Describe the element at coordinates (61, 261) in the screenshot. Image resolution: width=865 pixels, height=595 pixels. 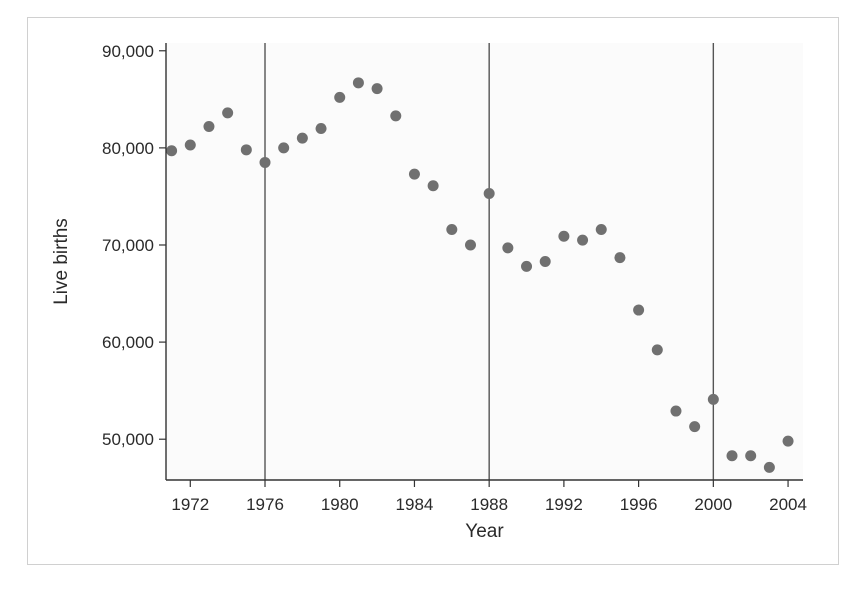
I see `y-axis-title: Live births` at that location.